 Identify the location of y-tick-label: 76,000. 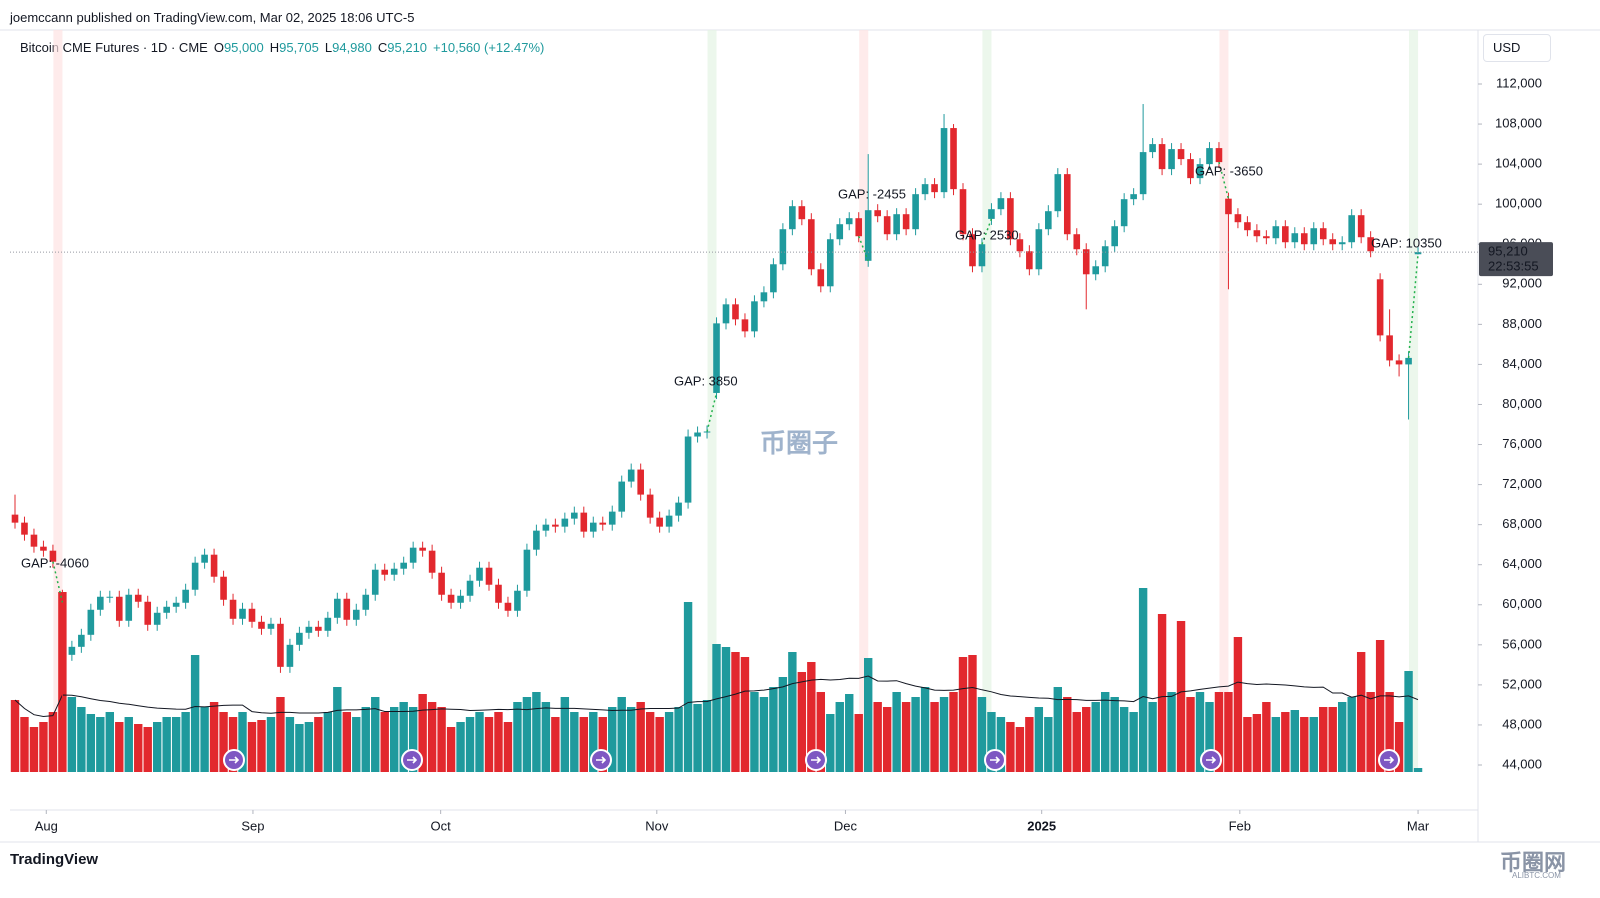
(1522, 443).